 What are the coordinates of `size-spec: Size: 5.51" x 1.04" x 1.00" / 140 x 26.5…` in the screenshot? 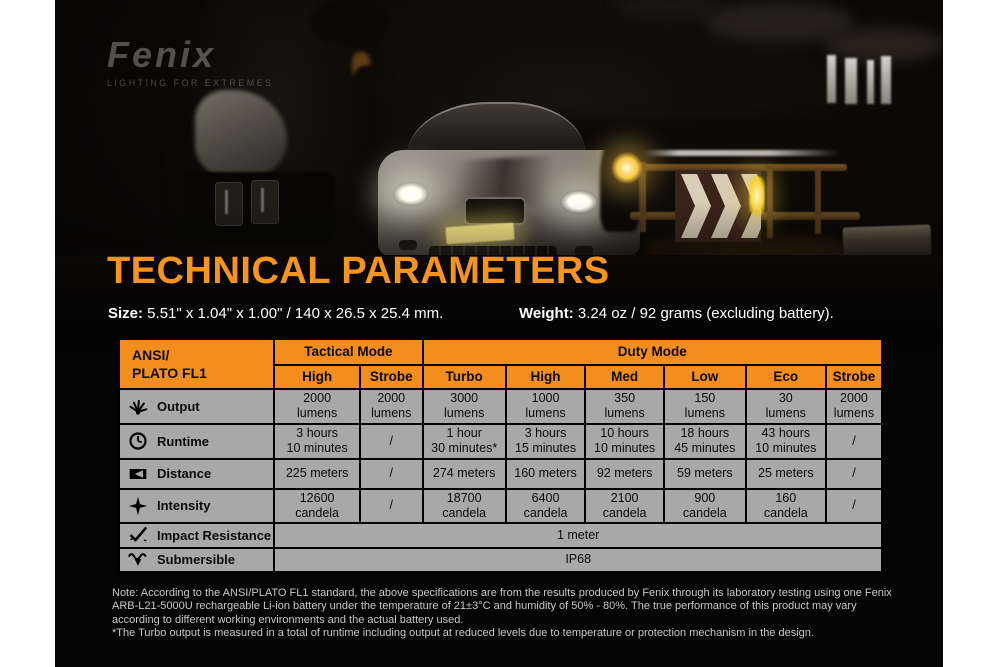 It's located at (275, 313).